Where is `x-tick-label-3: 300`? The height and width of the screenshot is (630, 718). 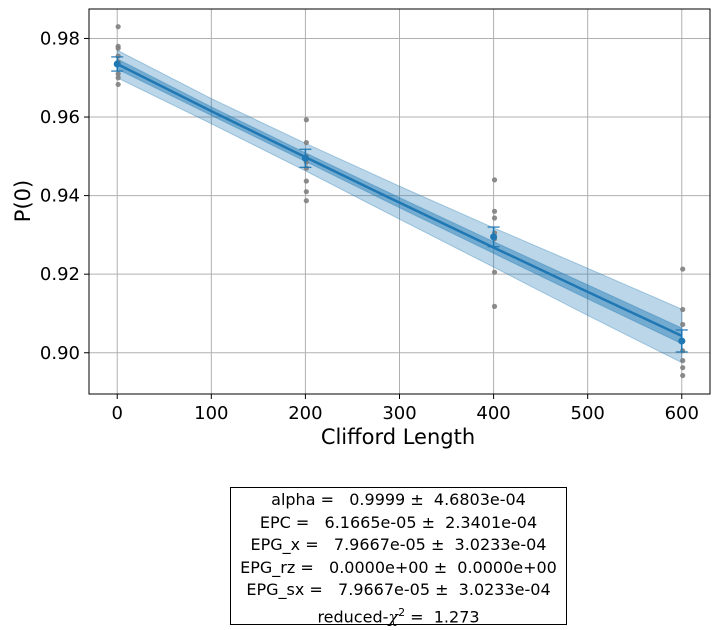 x-tick-label-3: 300 is located at coordinates (399, 413).